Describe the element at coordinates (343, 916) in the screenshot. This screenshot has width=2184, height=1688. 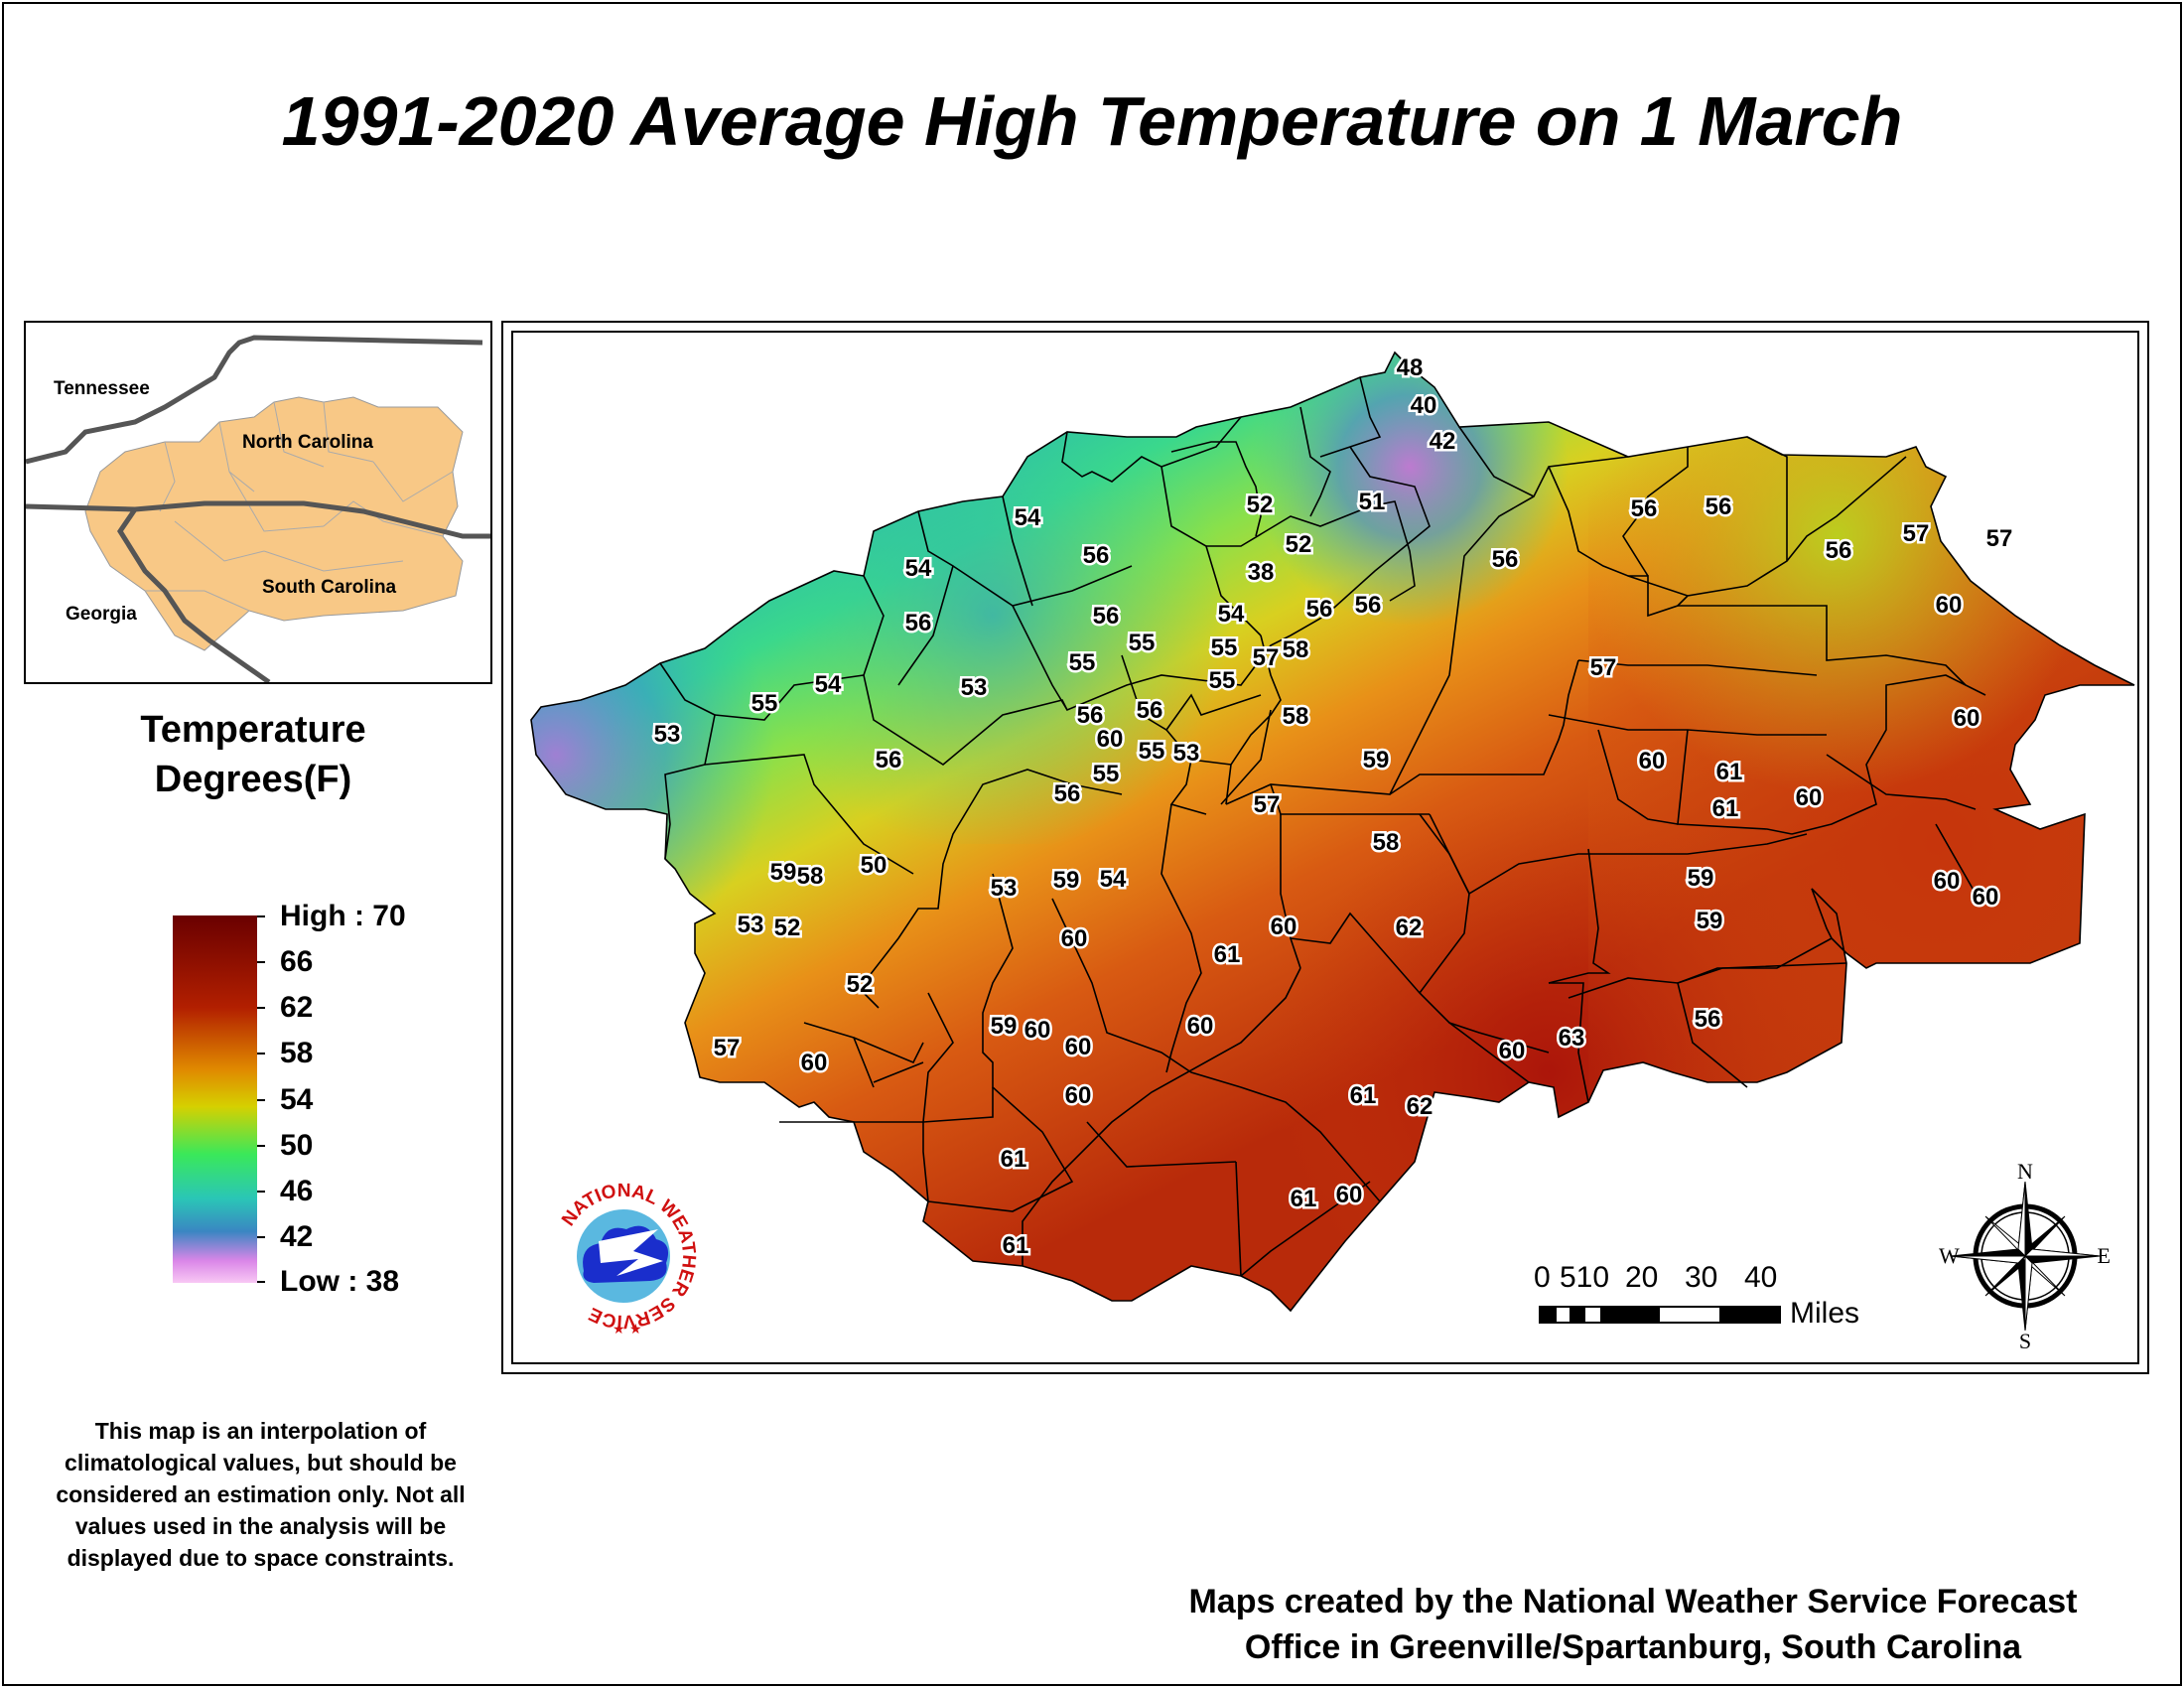
I see `legend-high-label: High : 70` at that location.